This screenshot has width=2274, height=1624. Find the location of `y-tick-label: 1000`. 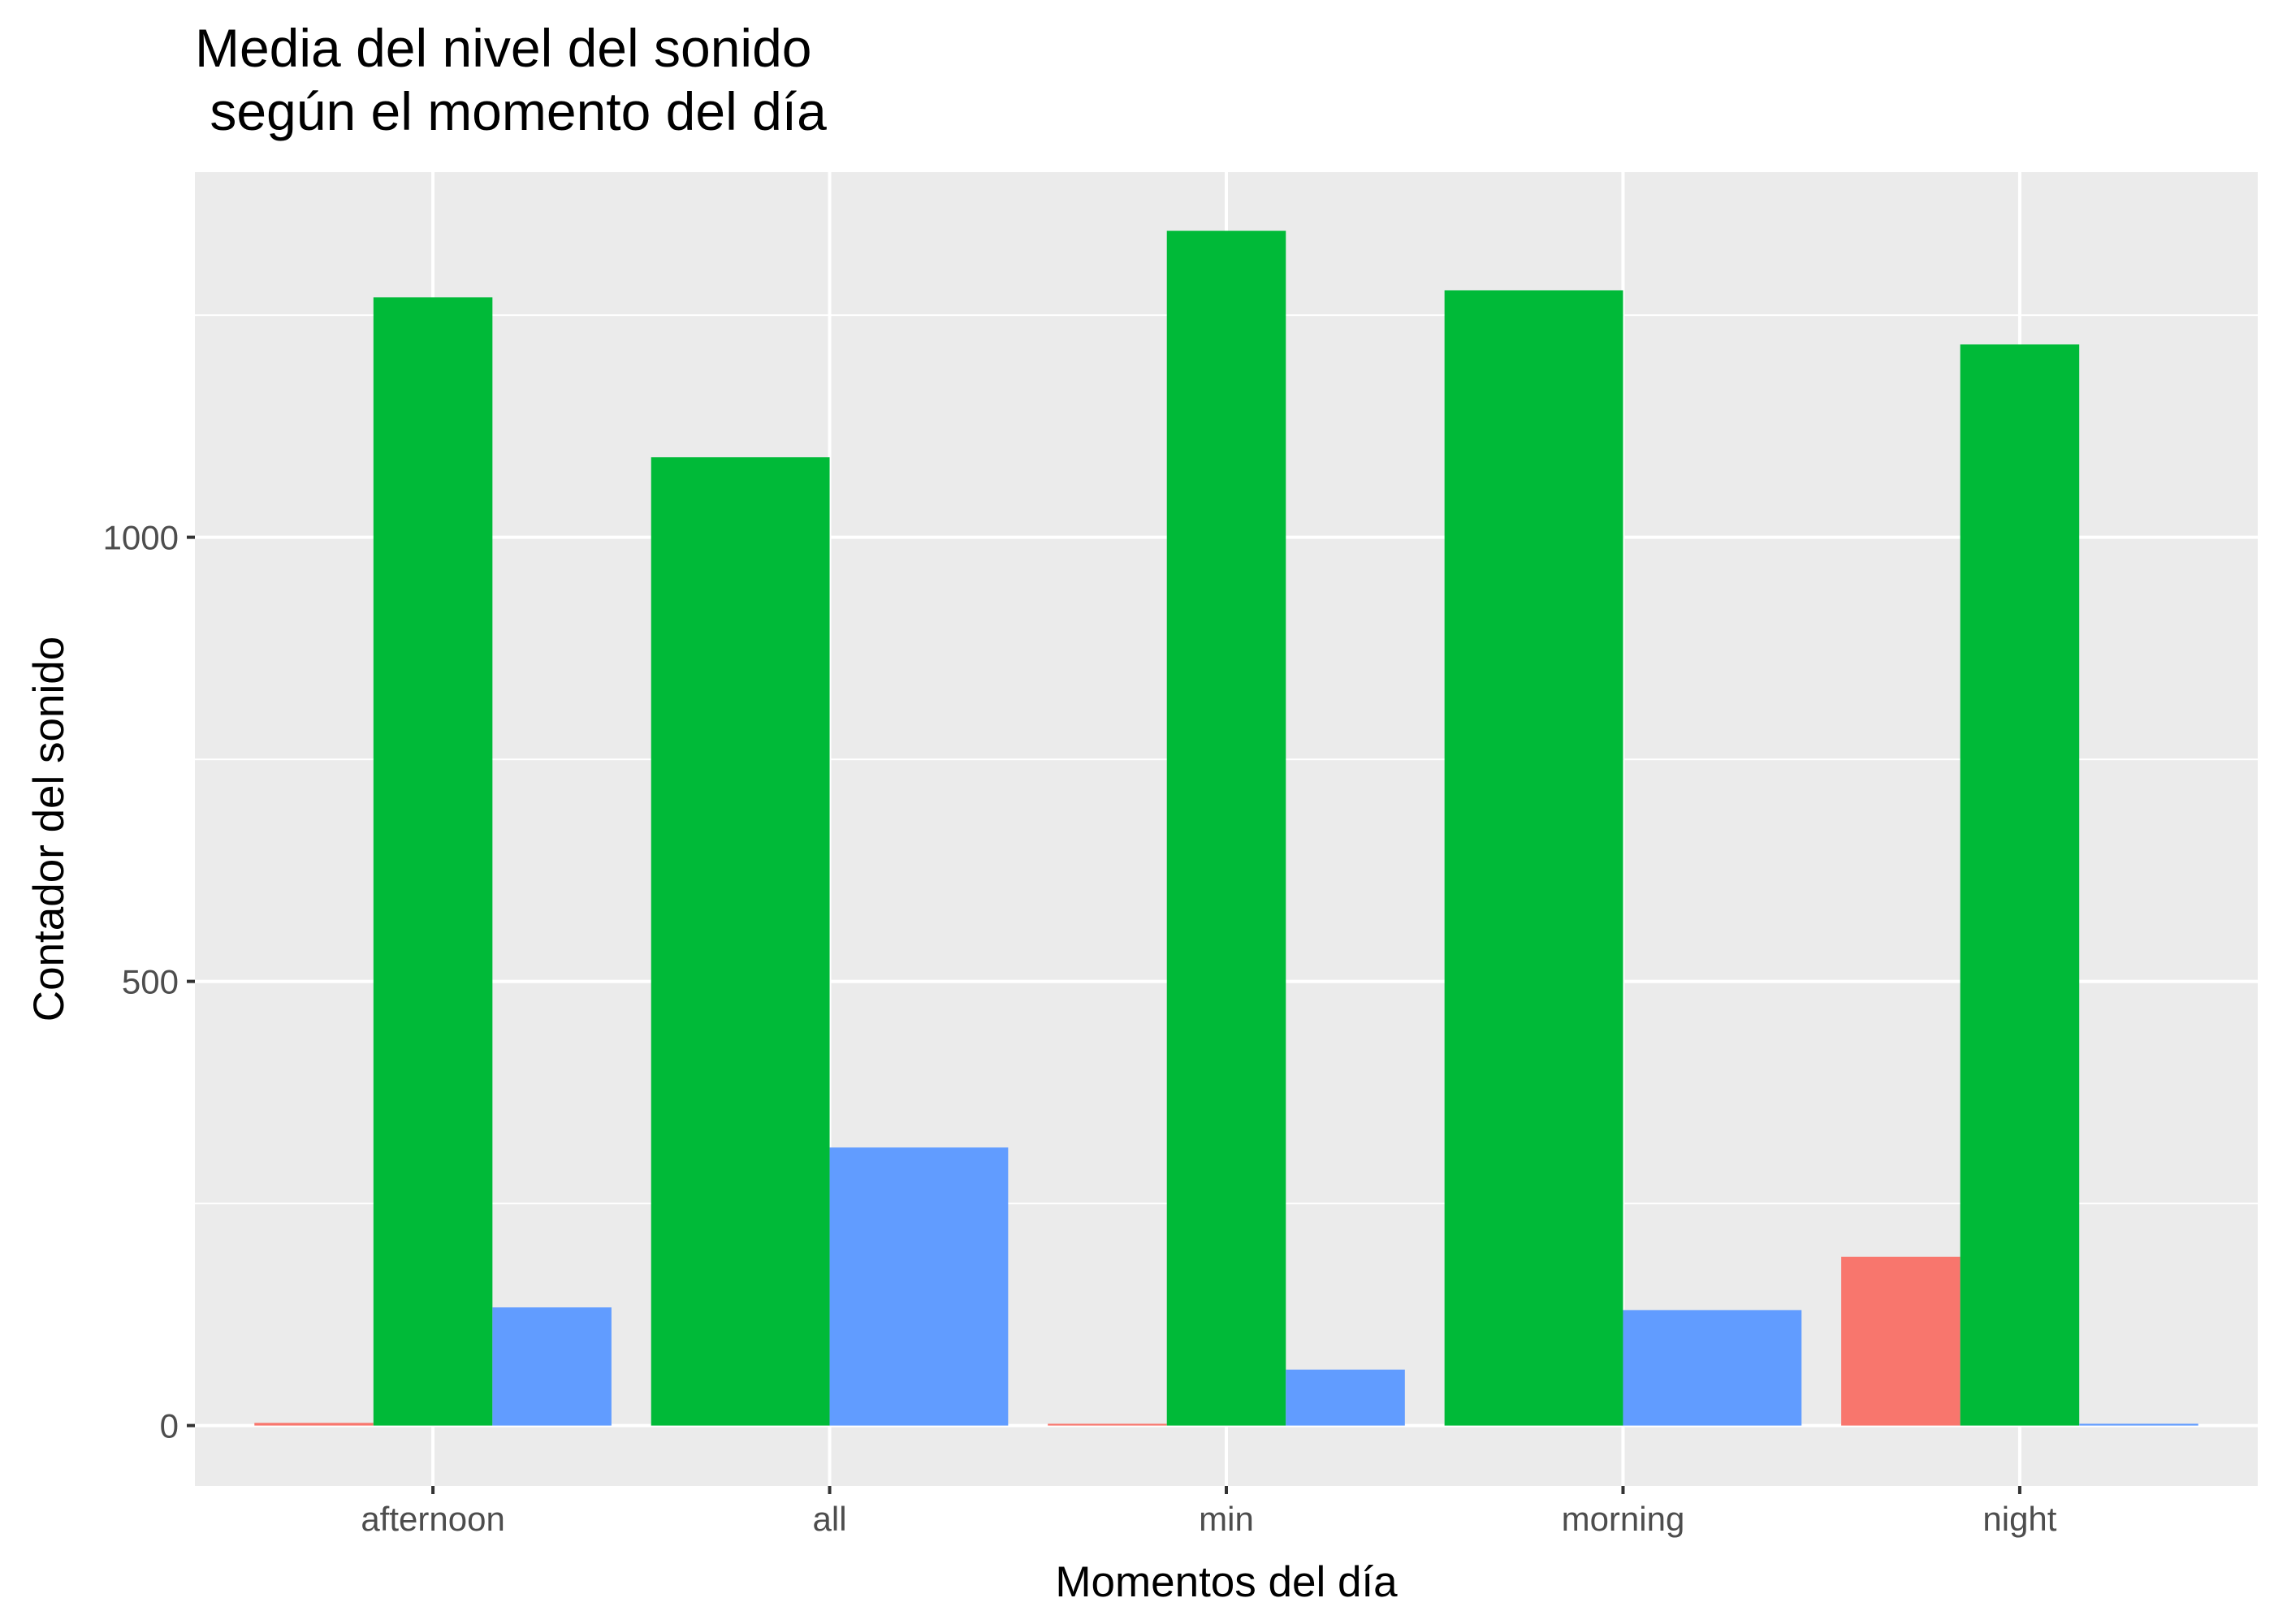

y-tick-label: 1000 is located at coordinates (141, 538).